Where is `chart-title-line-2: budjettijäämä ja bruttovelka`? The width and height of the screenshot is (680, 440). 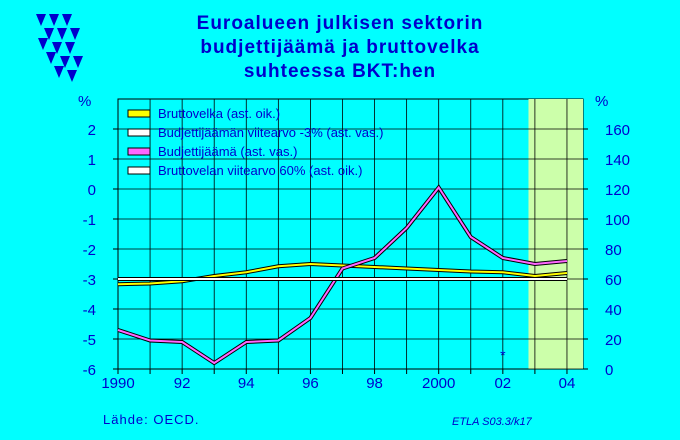
chart-title-line-2: budjettijäämä ja bruttovelka is located at coordinates (340, 47).